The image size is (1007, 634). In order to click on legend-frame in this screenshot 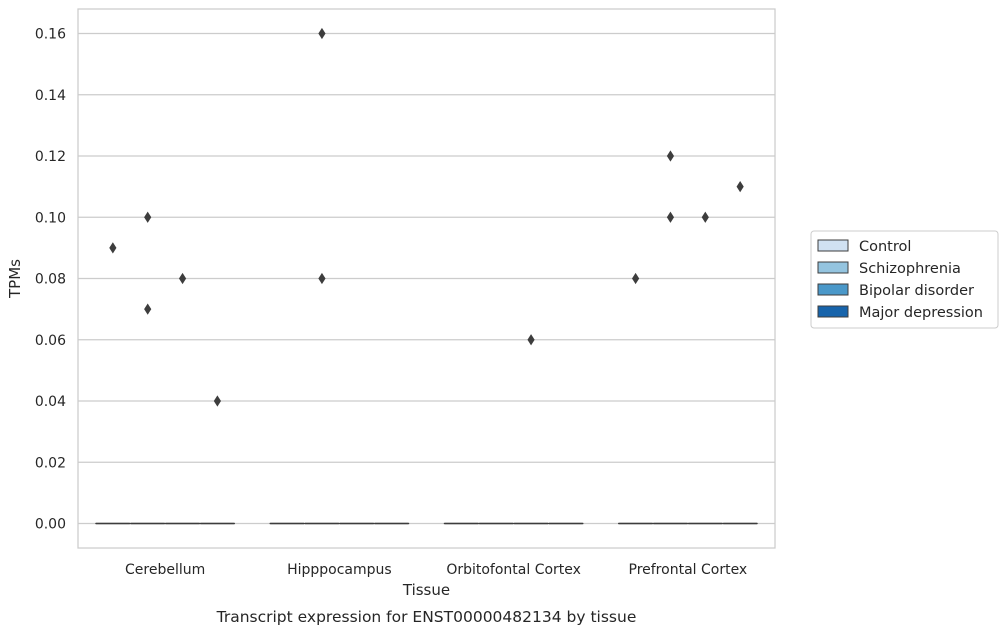, I will do `click(904, 279)`.